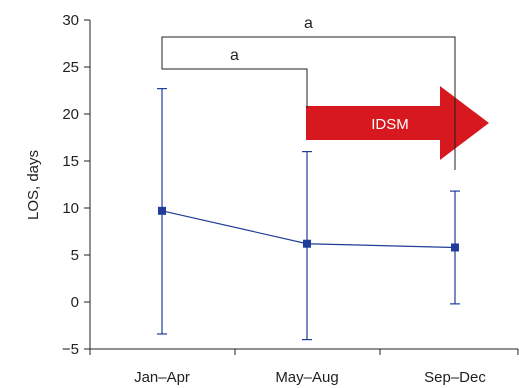  I want to click on idsm-arrow, so click(397, 123).